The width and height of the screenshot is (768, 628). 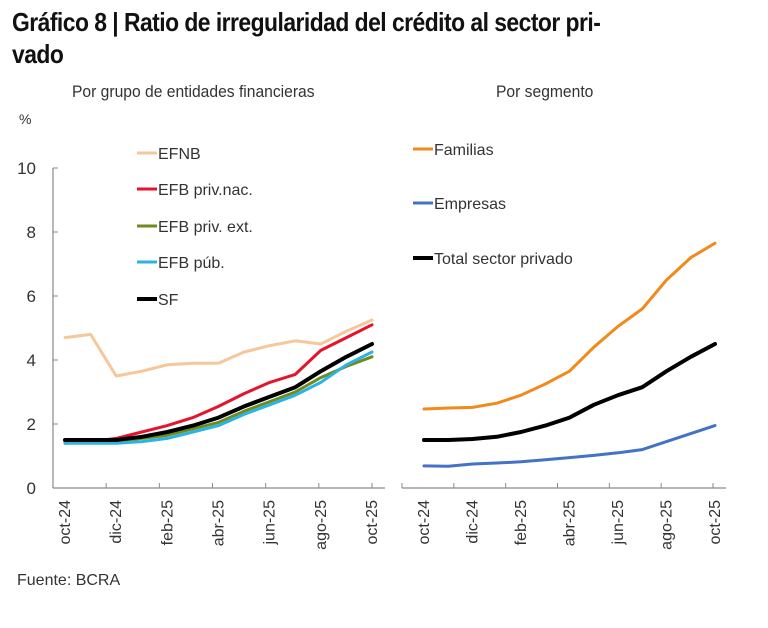 I want to click on y-axis-unit-label: %, so click(x=25, y=119).